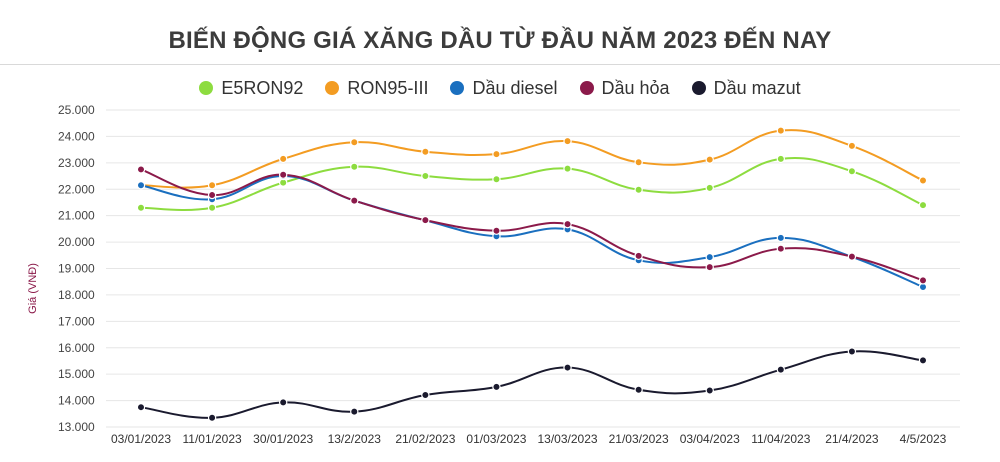  I want to click on x-tick-label: 03/01/2023, so click(141, 439).